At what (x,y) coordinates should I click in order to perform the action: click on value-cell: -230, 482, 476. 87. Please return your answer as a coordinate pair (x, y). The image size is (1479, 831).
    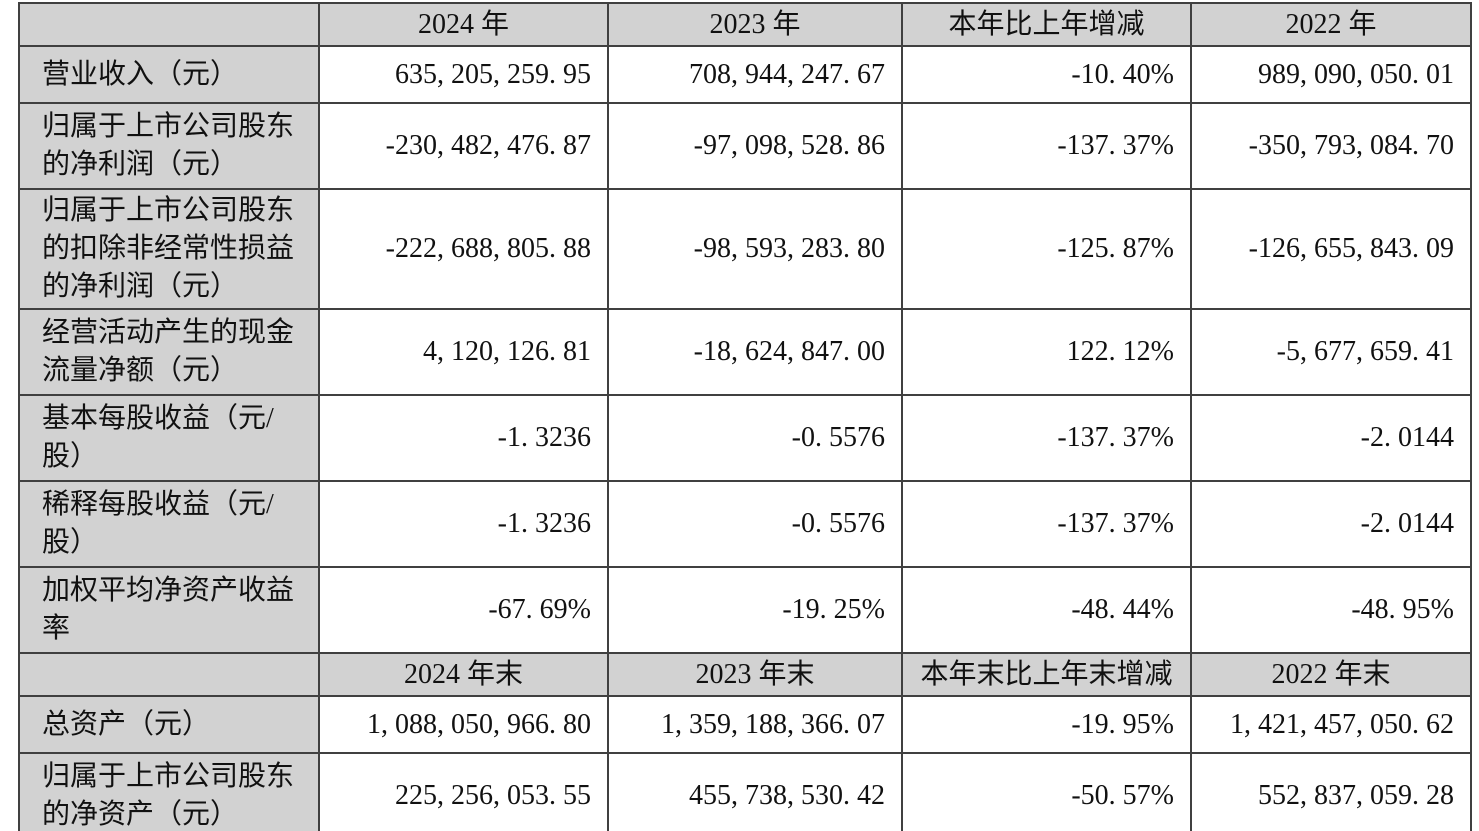
    Looking at the image, I should click on (463, 146).